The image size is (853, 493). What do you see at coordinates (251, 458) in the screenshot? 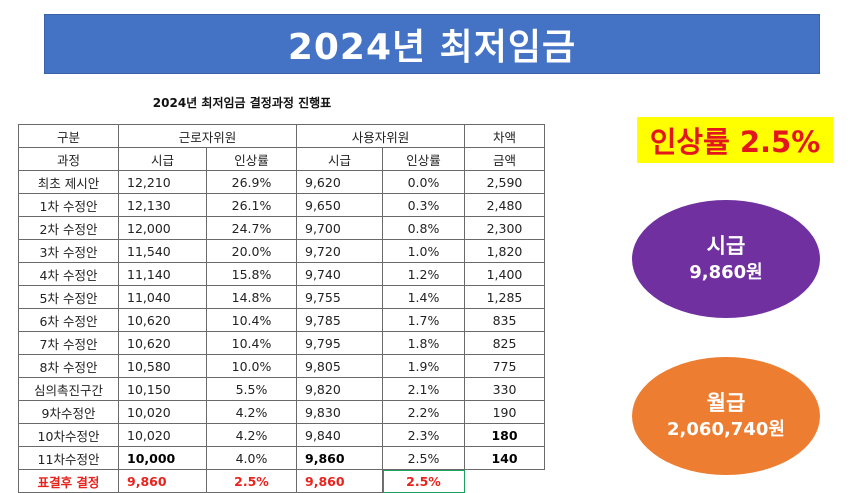
I see `cell-workers-rate: 4.0%` at bounding box center [251, 458].